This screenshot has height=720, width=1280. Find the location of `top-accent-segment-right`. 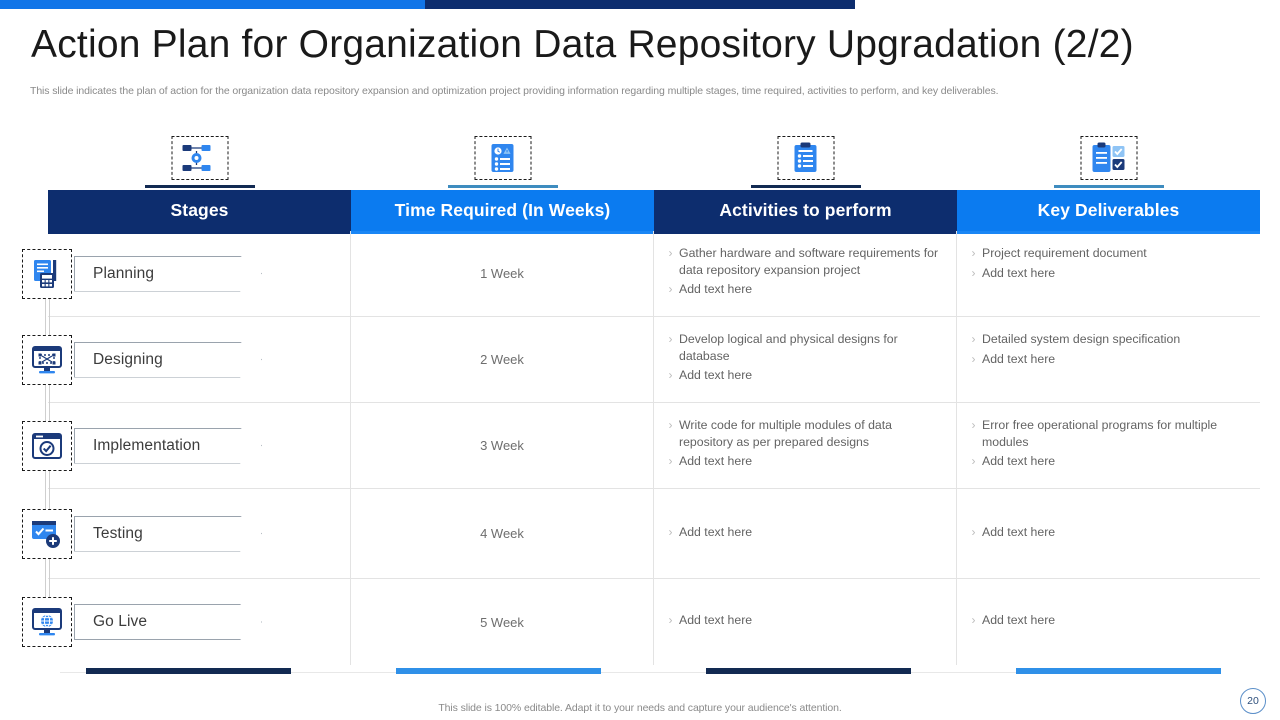

top-accent-segment-right is located at coordinates (640, 4).